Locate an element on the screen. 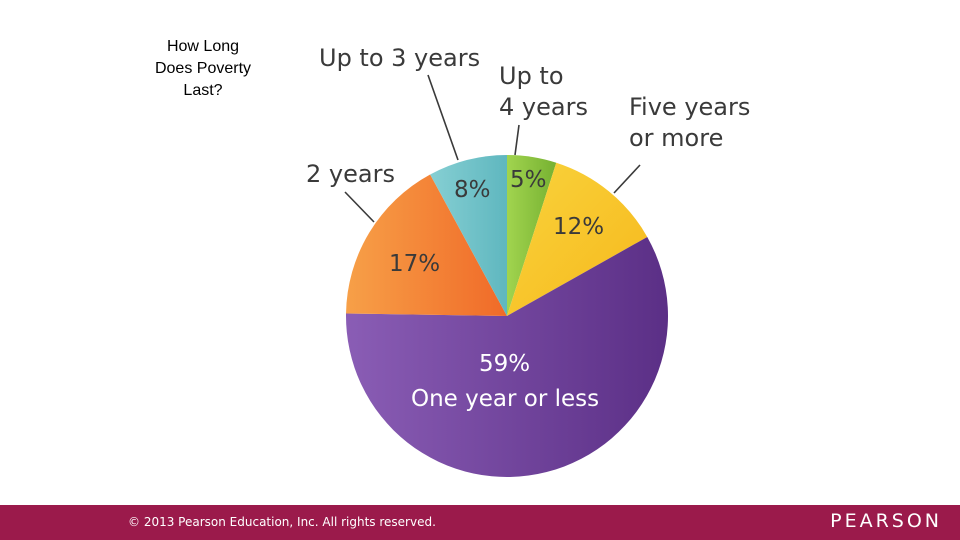 The image size is (960, 540). slice-up-to-4-years is located at coordinates (532, 235).